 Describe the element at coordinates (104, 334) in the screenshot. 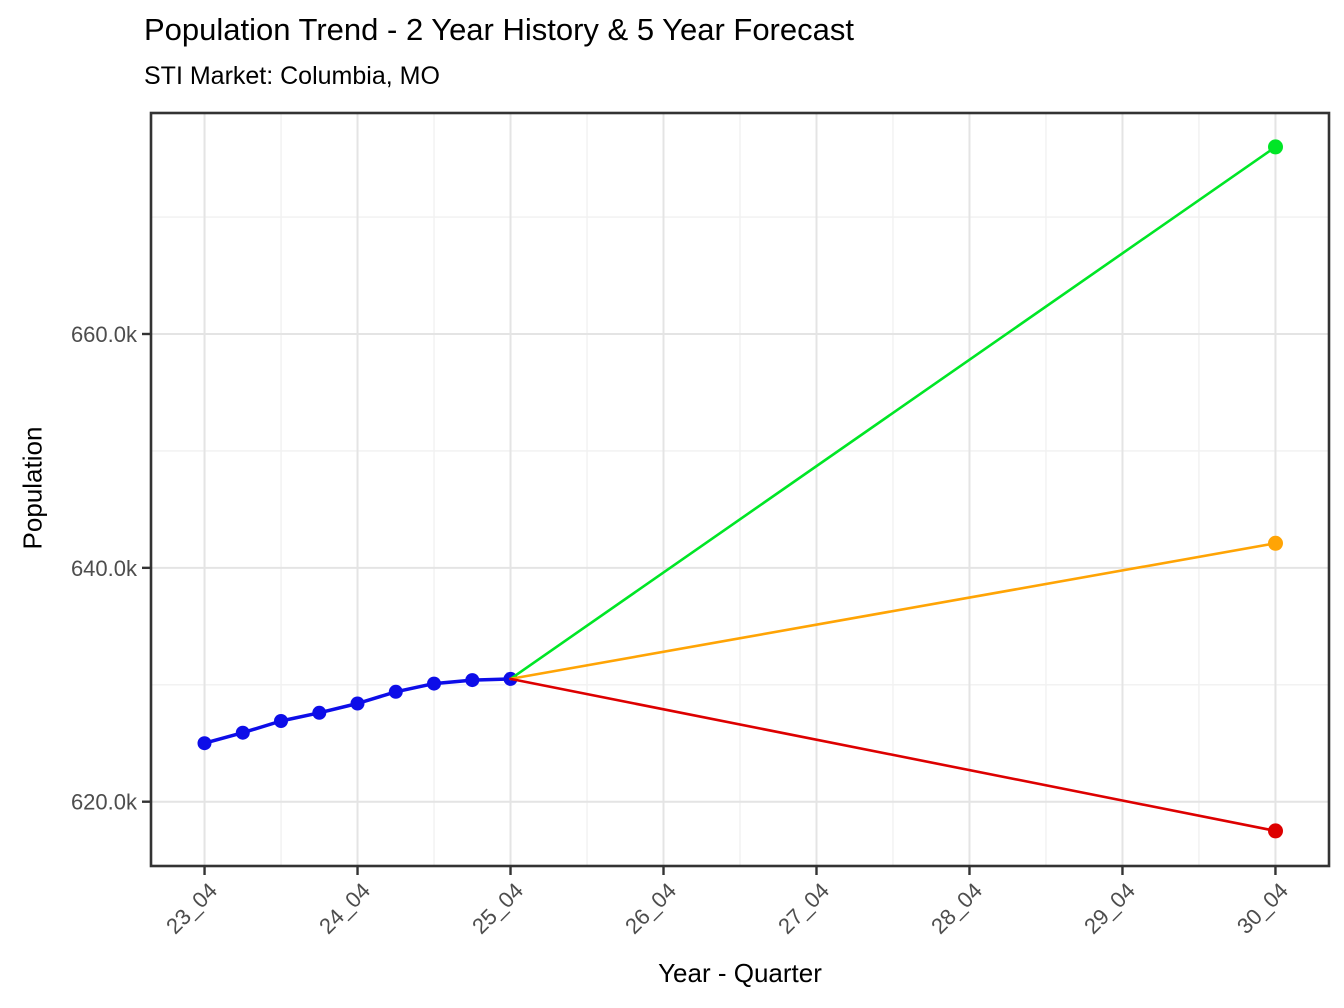

I see `y-tick-label: 660.0k` at that location.